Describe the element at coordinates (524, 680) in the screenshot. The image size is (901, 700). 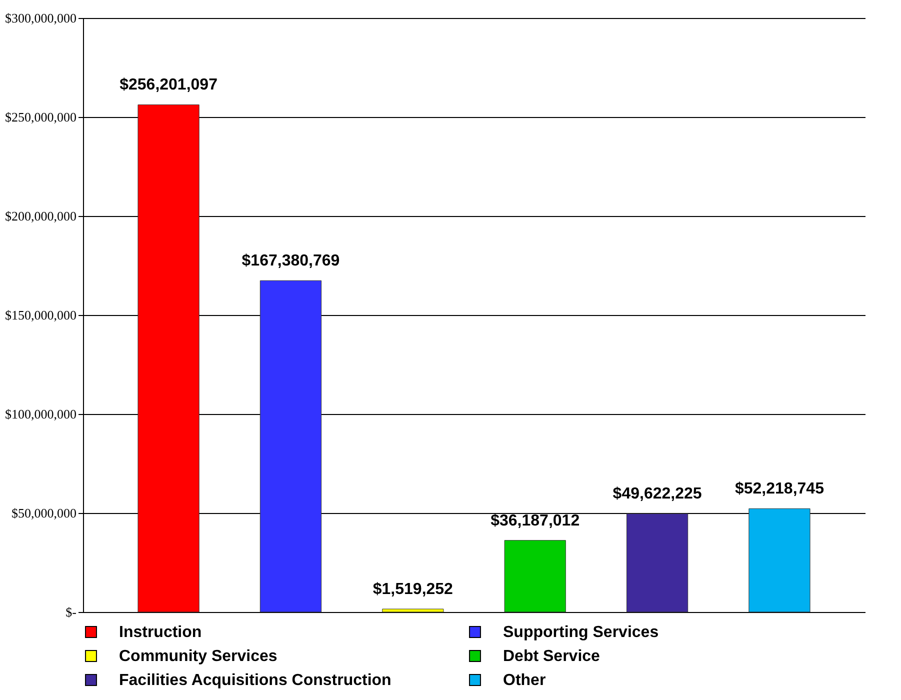
I see `legend-label: Other` at that location.